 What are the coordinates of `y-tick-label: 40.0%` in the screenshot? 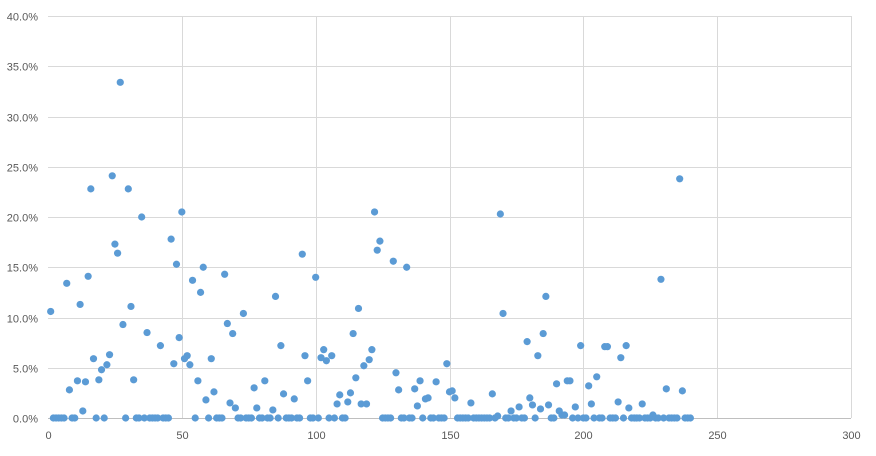 It's located at (22, 18).